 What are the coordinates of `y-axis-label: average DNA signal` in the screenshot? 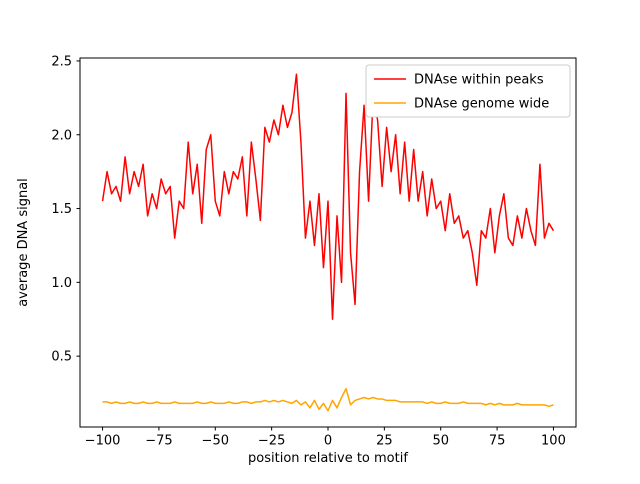 It's located at (23, 242).